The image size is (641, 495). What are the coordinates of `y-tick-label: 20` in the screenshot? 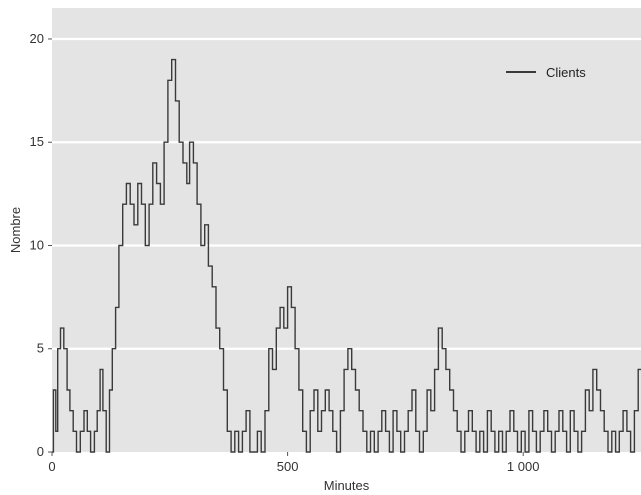 It's located at (37, 38).